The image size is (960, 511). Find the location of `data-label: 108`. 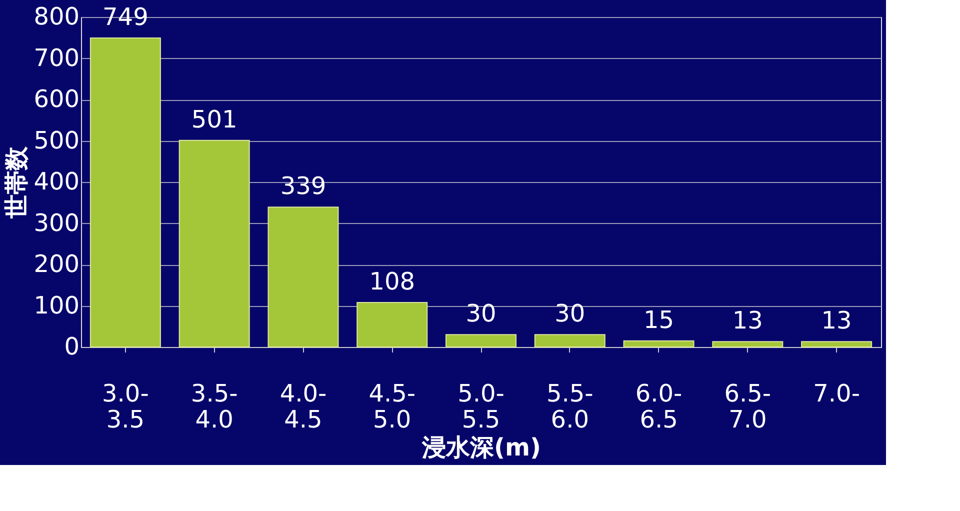

data-label: 108 is located at coordinates (392, 281).